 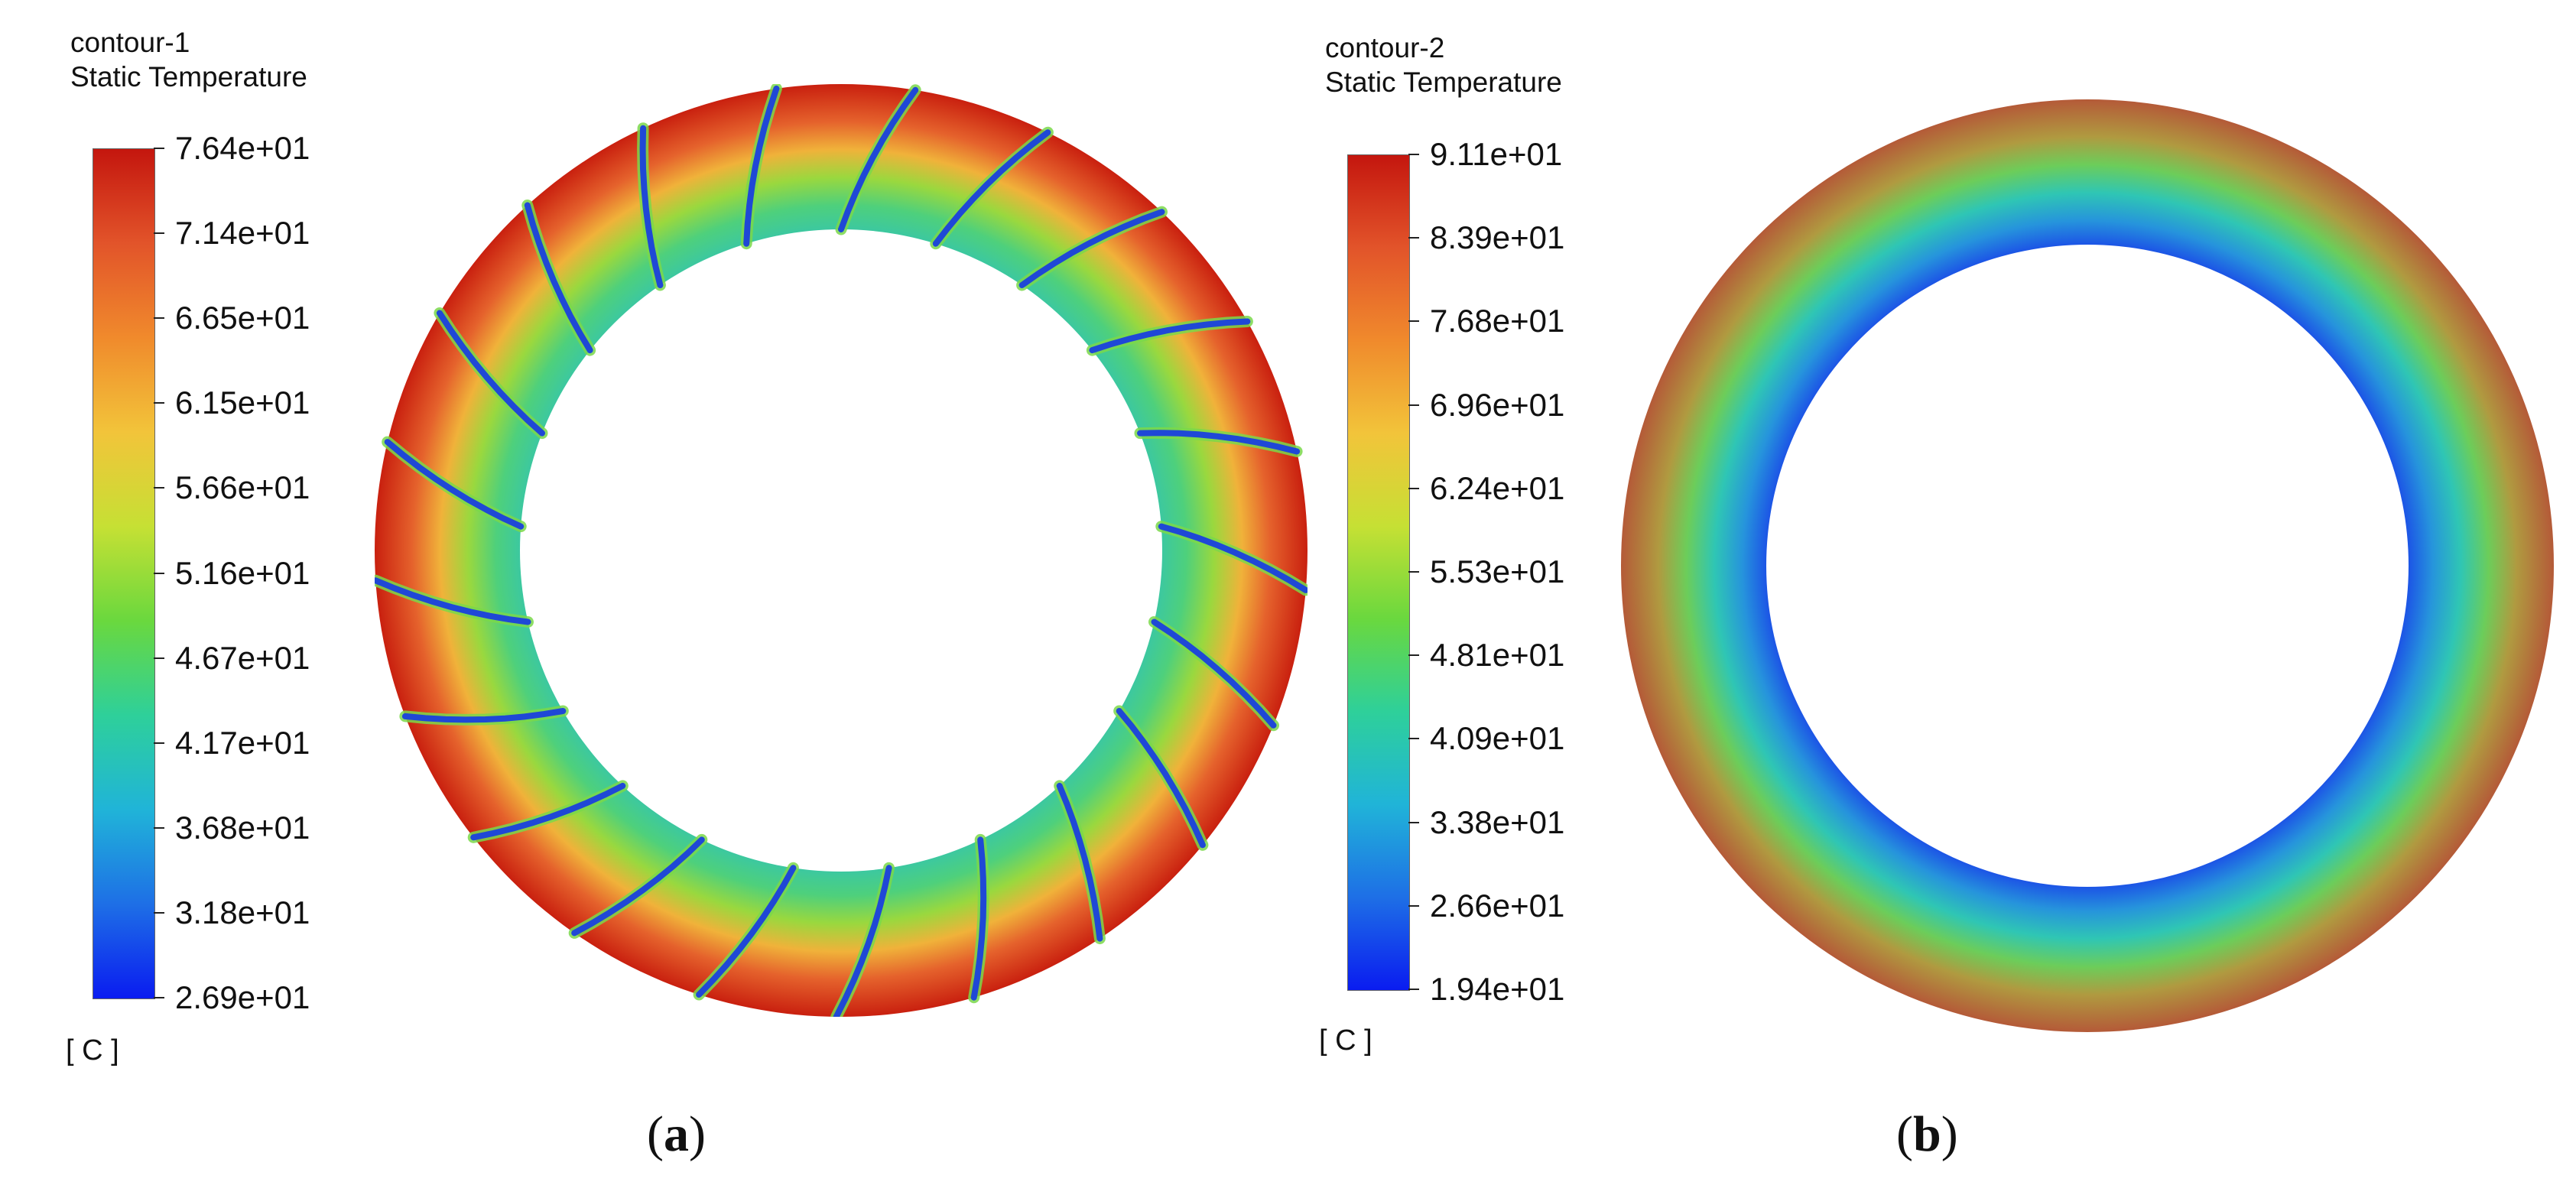 I want to click on panel-caption: (b), so click(x=1927, y=1134).